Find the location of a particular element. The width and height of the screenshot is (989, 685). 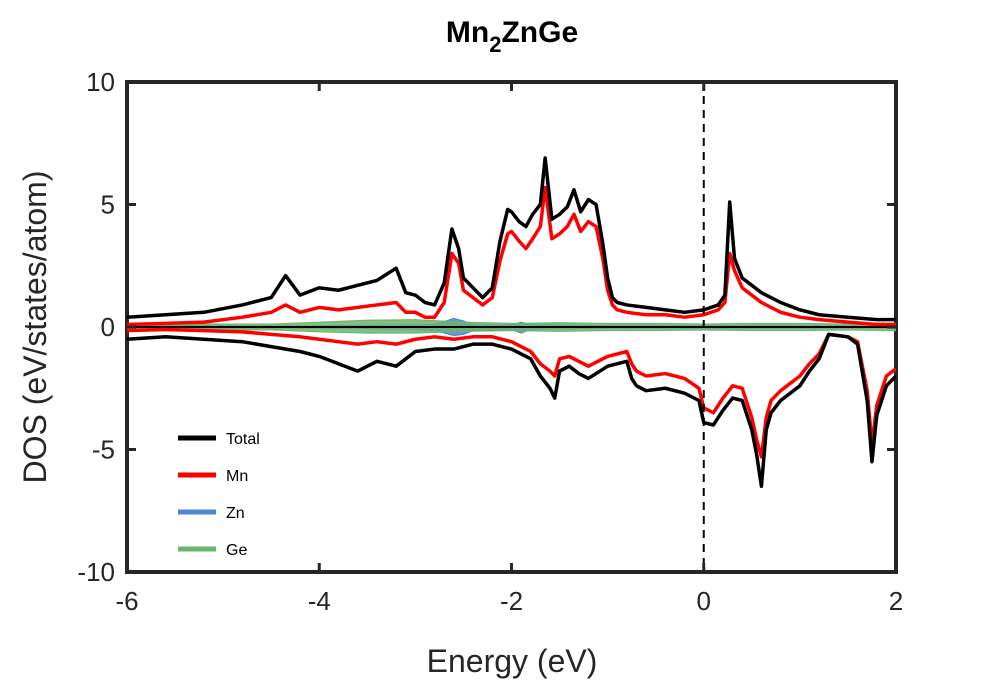

chart-title: Mn2ZnGe is located at coordinates (512, 36).